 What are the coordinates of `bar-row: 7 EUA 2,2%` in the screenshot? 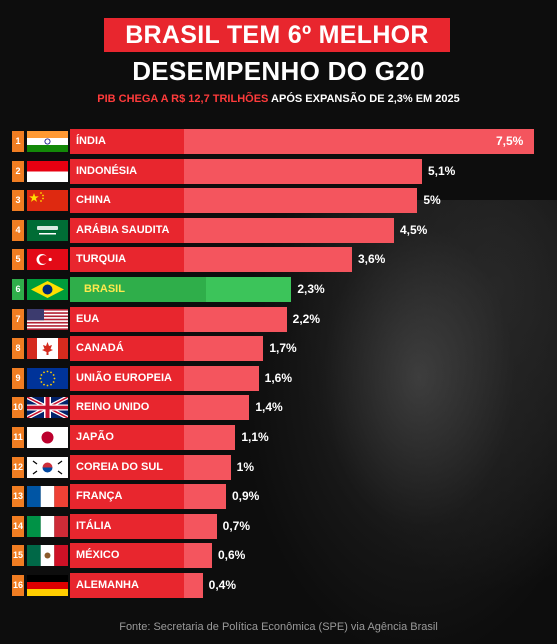 It's located at (282, 319).